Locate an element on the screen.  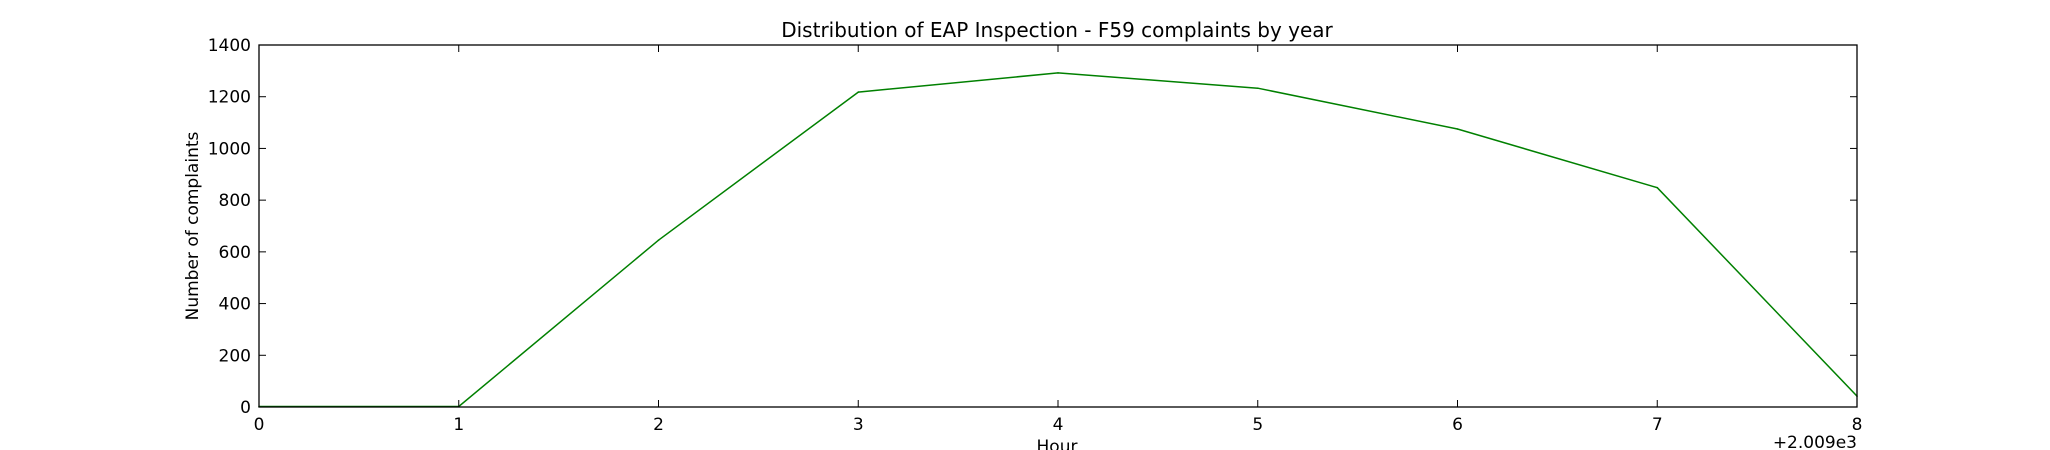
y-tick-label: 200 is located at coordinates (235, 356).